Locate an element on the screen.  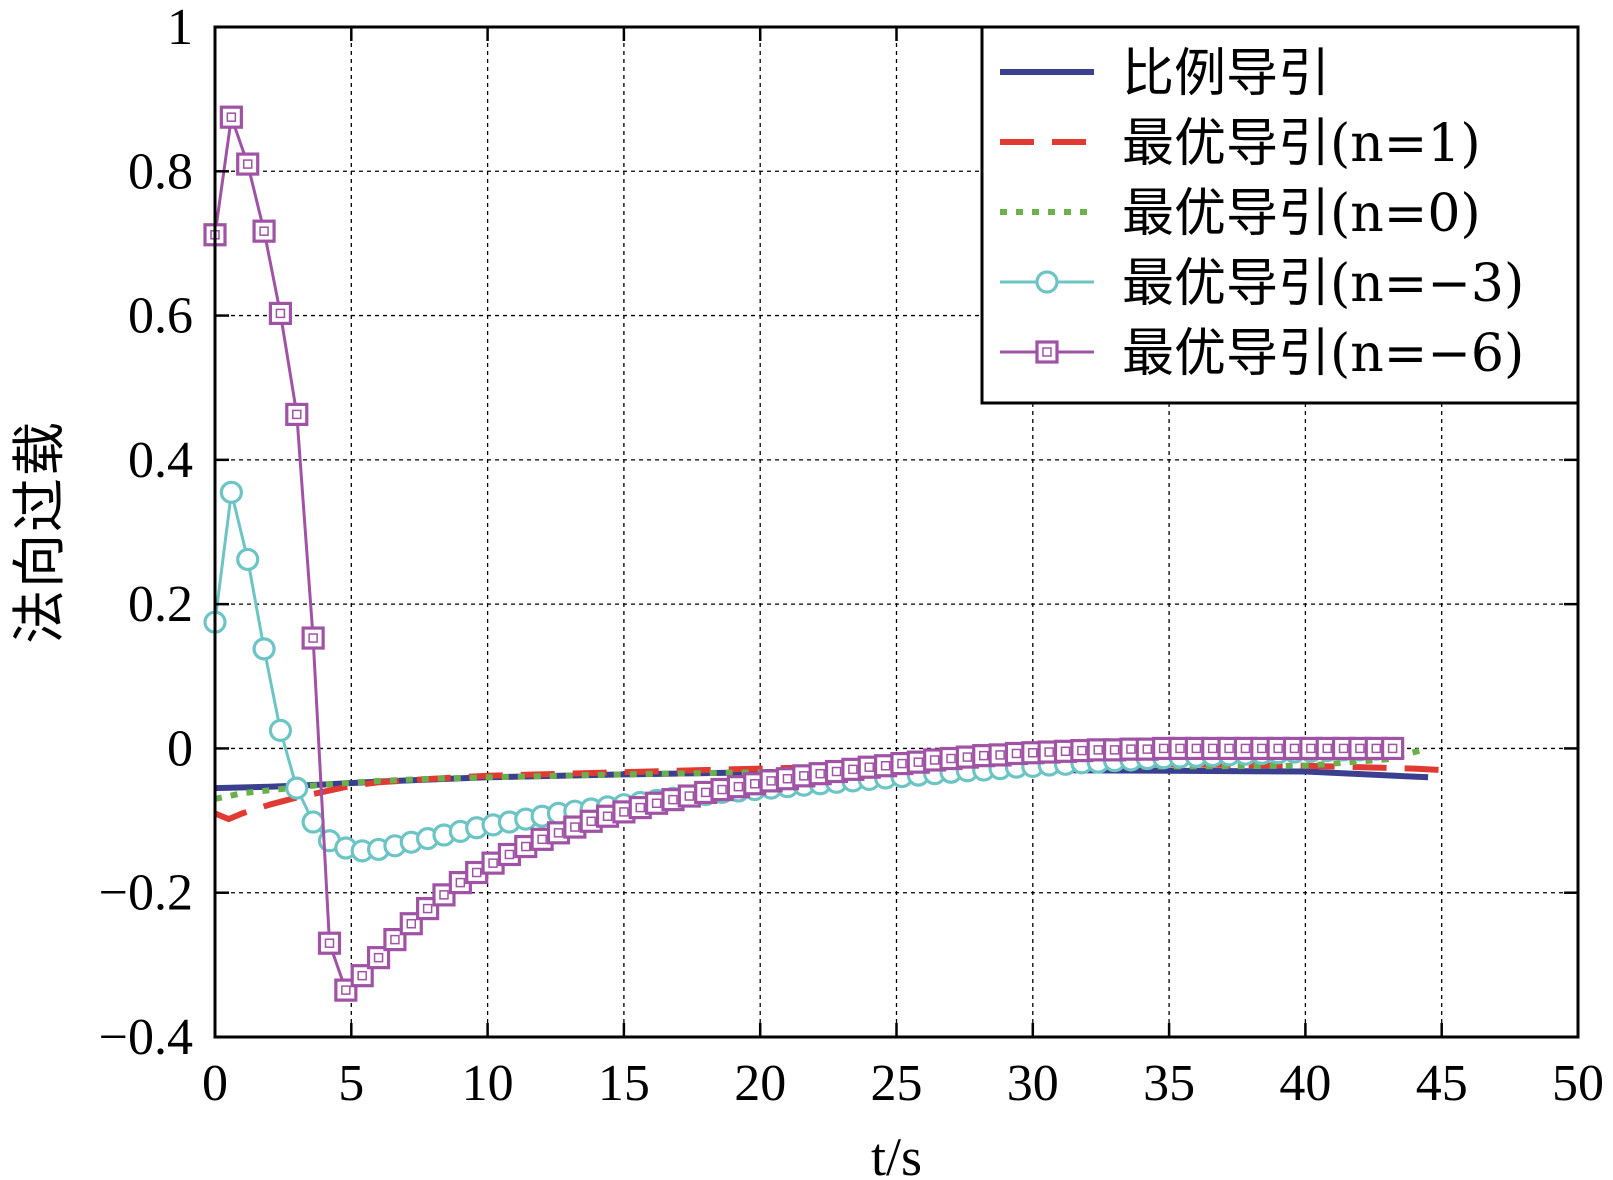
x-tick-label: 20 is located at coordinates (760, 1083).